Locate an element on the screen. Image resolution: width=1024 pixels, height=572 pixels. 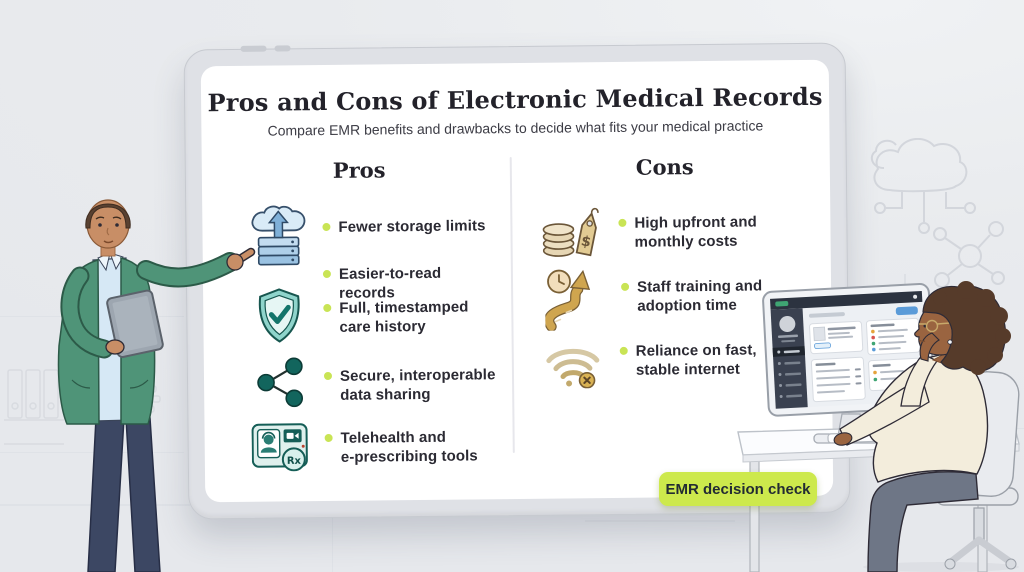
rx-label: Rx is located at coordinates (294, 461).